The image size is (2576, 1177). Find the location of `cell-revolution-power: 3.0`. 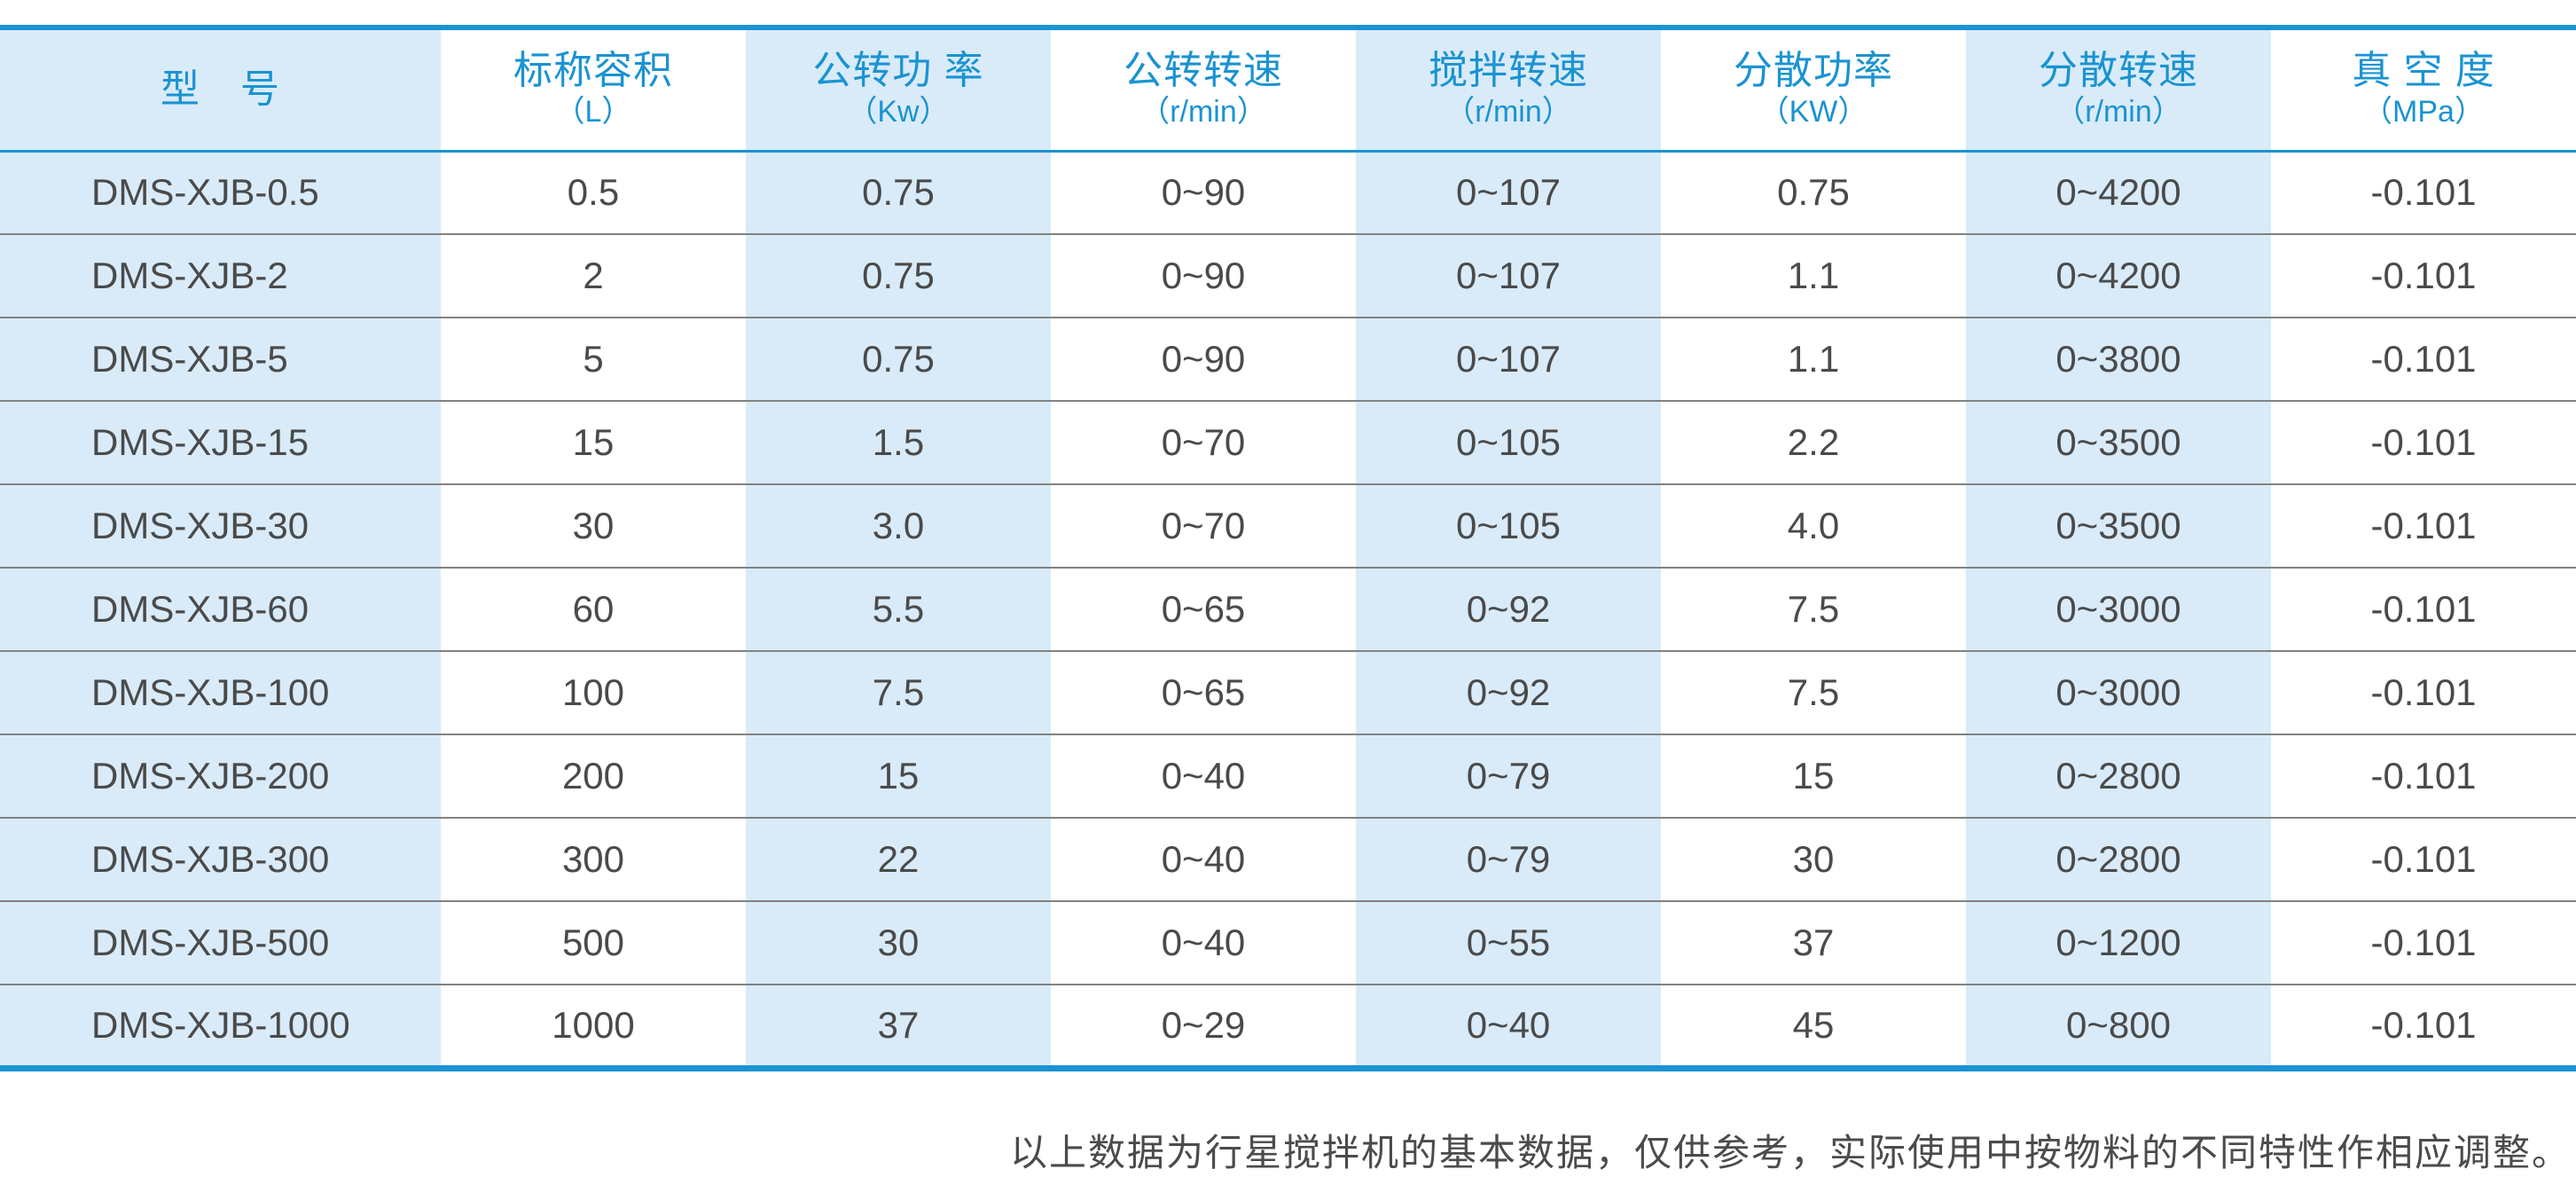

cell-revolution-power: 3.0 is located at coordinates (898, 525).